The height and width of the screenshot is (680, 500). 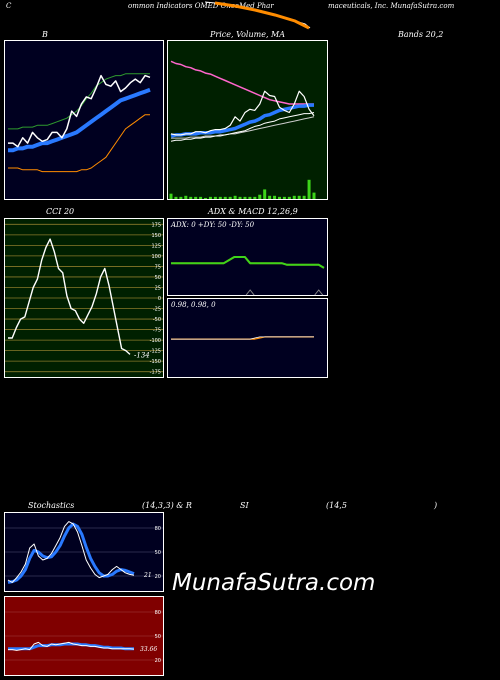 What do you see at coordinates (157, 331) in the screenshot?
I see `cci-tick-label: -75` at bounding box center [157, 331].